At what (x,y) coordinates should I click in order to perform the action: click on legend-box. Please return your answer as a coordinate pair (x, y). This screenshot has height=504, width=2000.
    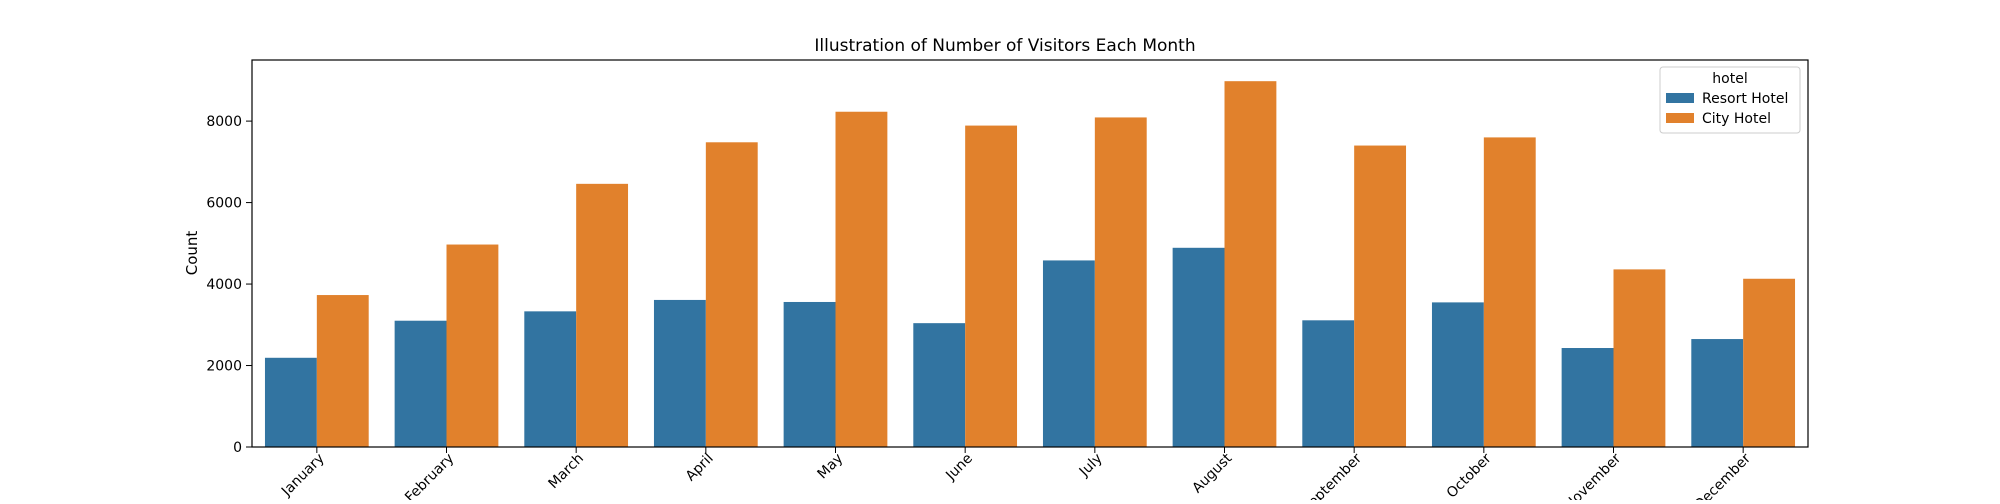
    Looking at the image, I should click on (1730, 100).